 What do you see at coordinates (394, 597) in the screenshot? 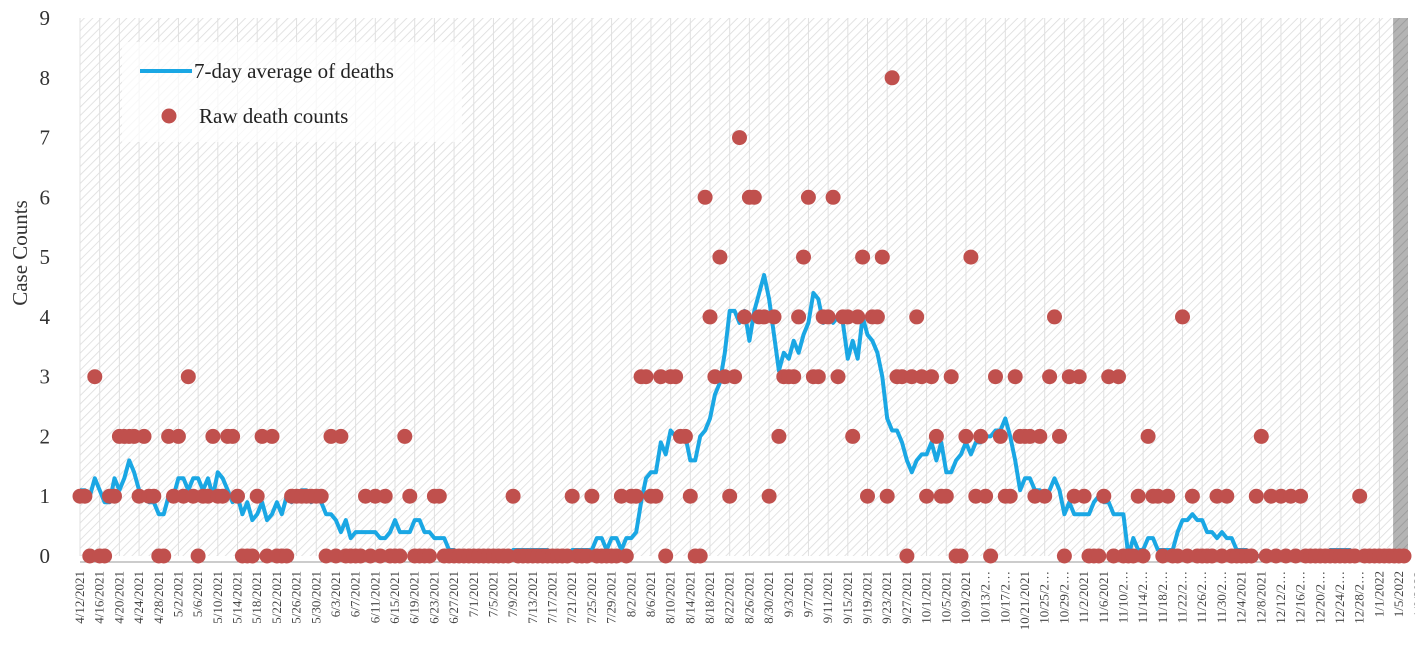
I see `x-tick-label: 6/15/2021` at bounding box center [394, 597].